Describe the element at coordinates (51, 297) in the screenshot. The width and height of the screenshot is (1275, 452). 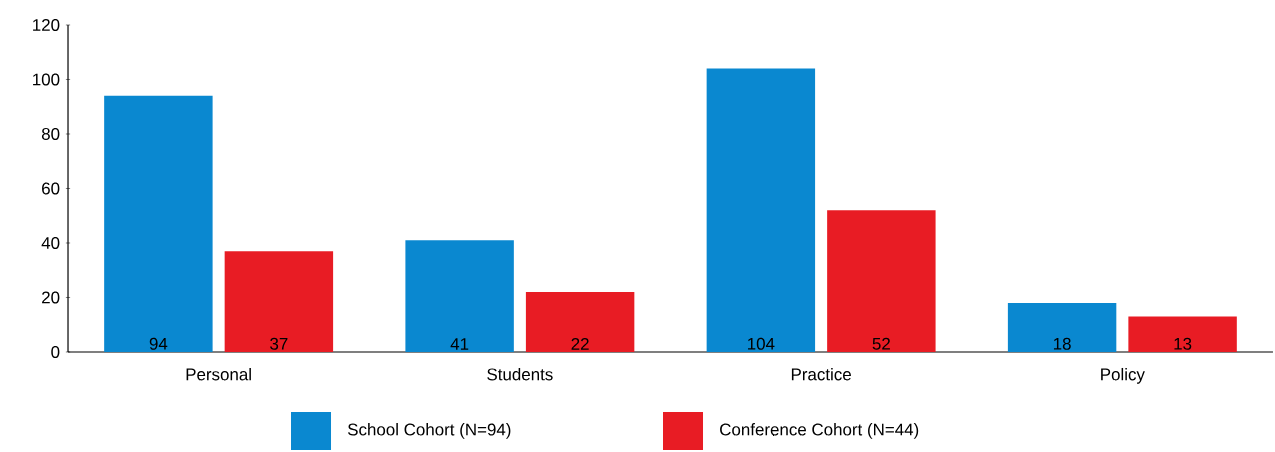
I see `y-tick-label: 20` at that location.